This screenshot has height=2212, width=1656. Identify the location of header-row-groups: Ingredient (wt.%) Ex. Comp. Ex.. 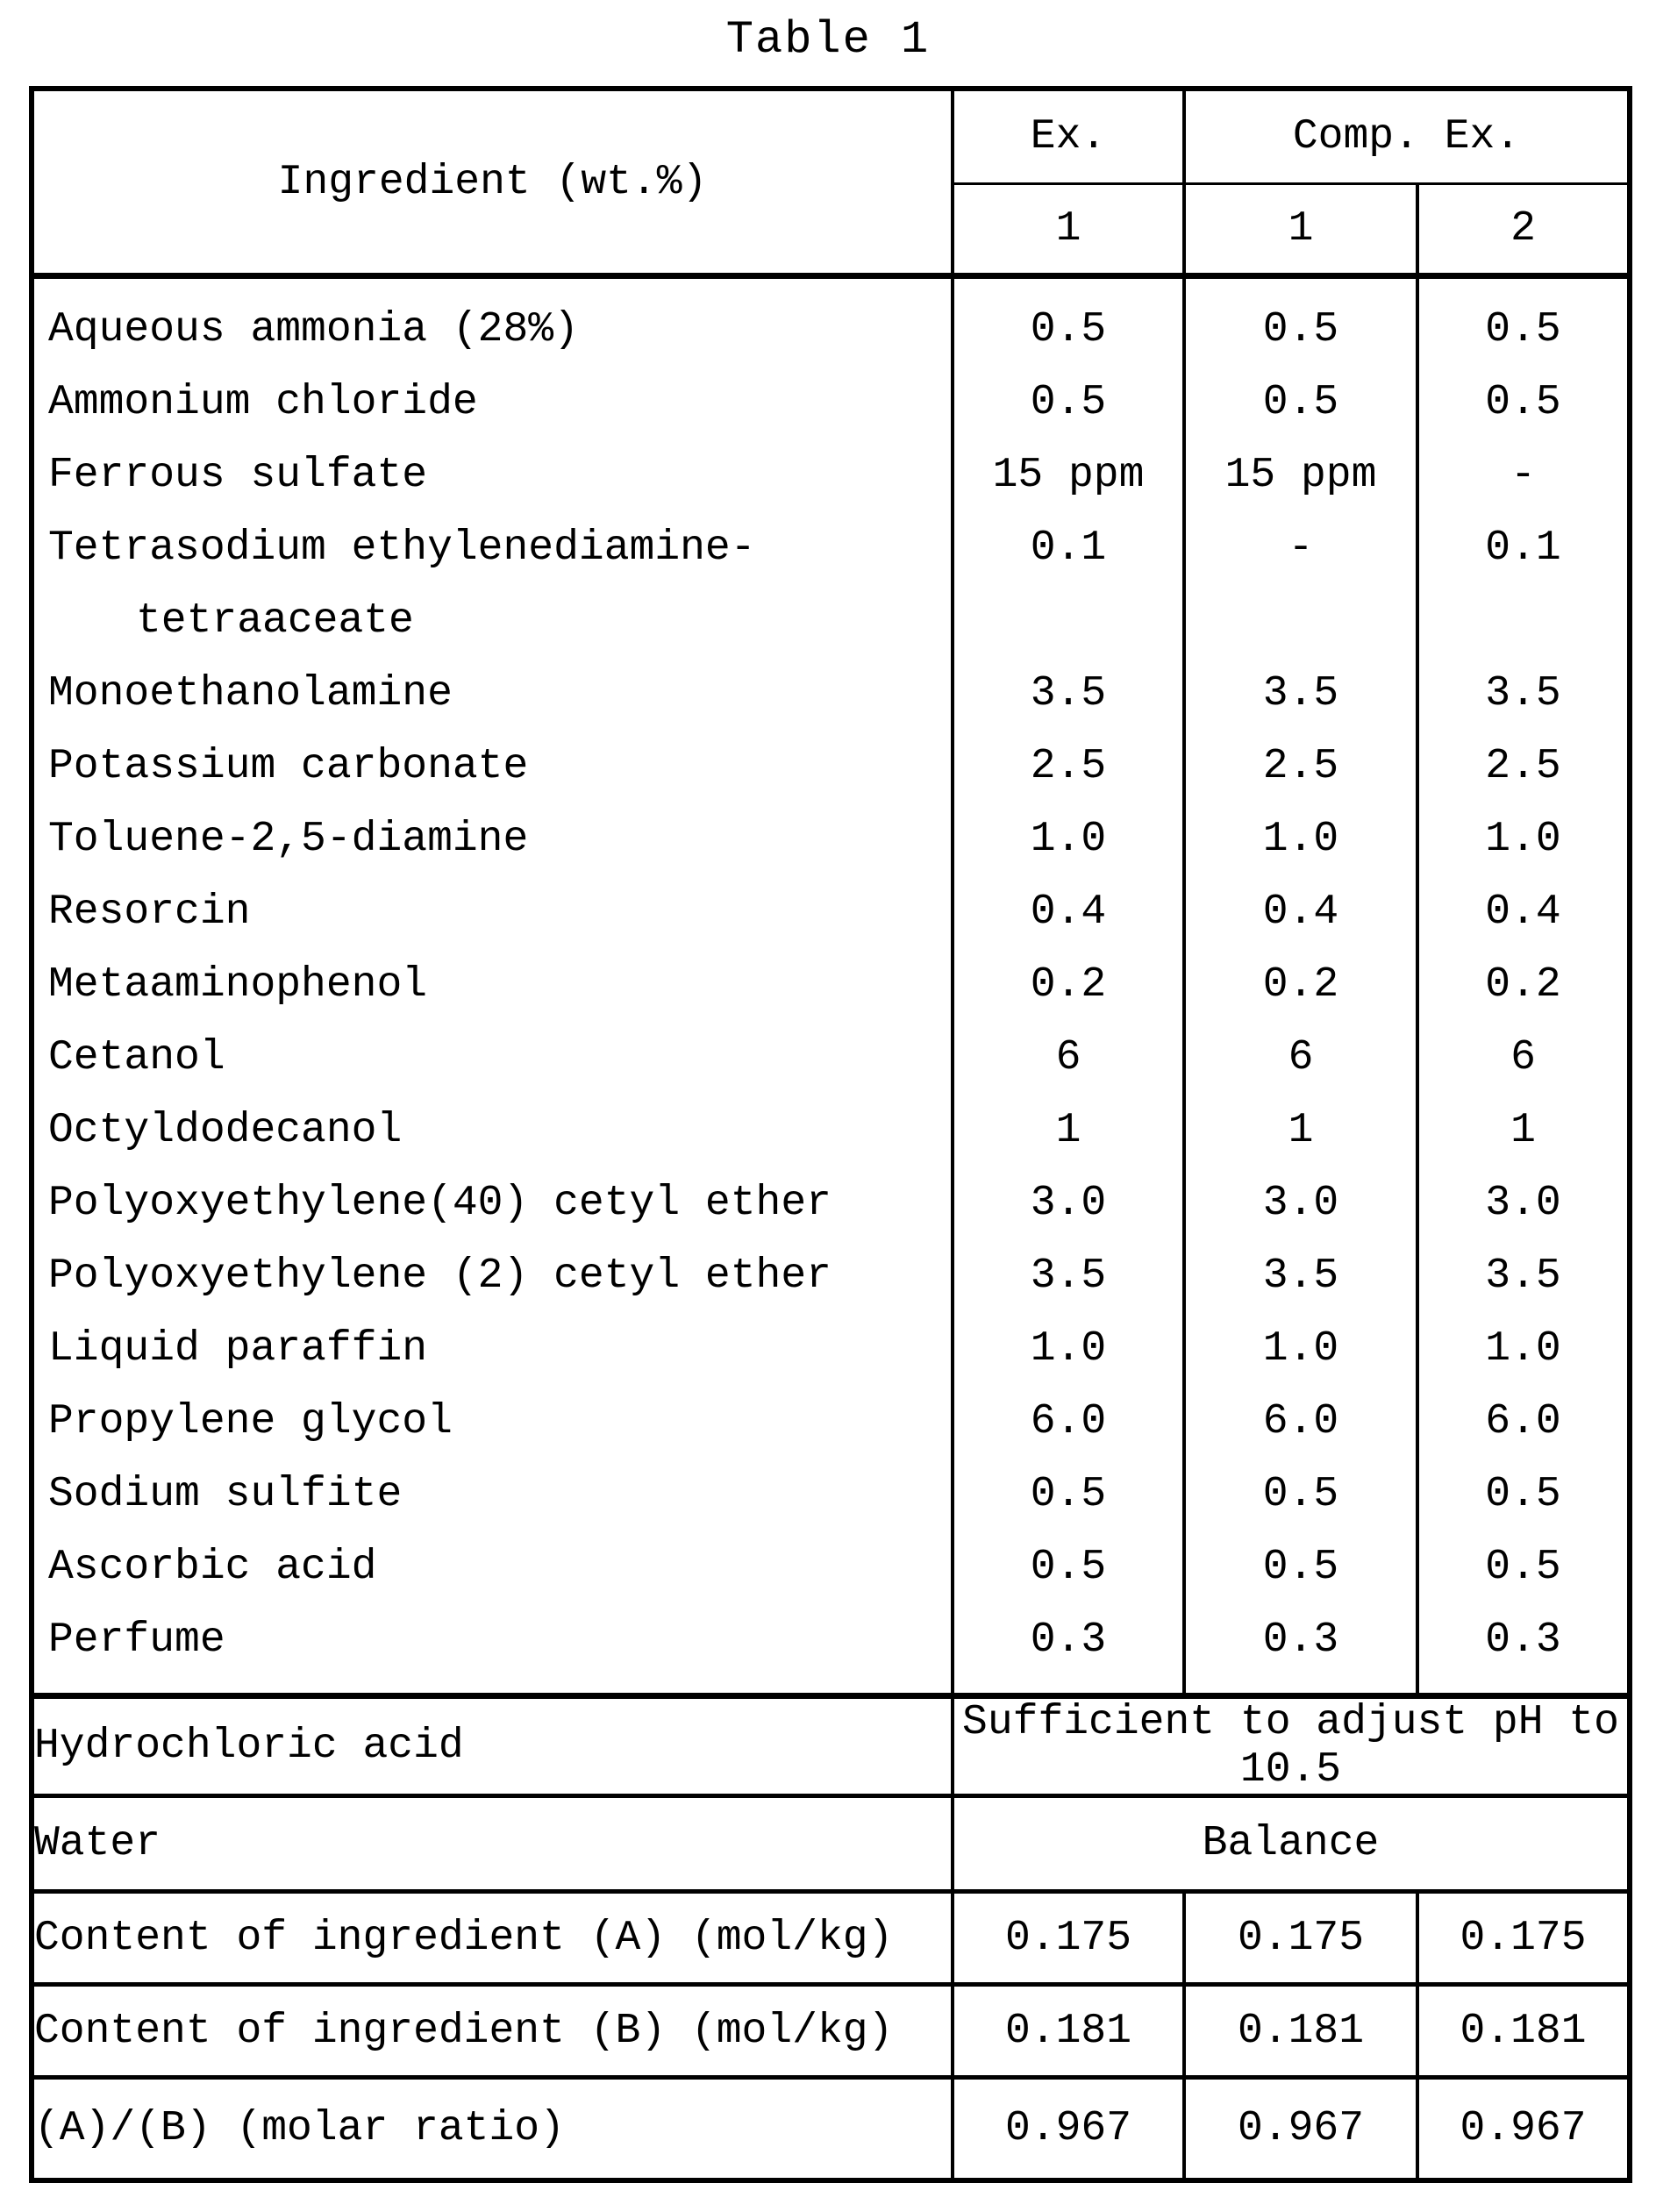
(831, 184).